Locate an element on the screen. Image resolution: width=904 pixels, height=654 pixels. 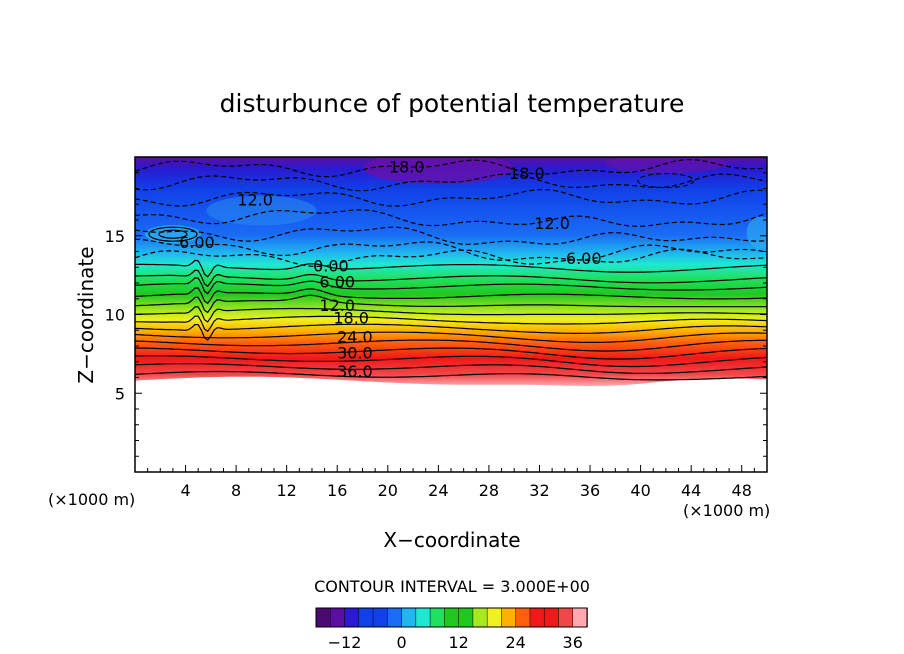
field-features is located at coordinates (455, 203).